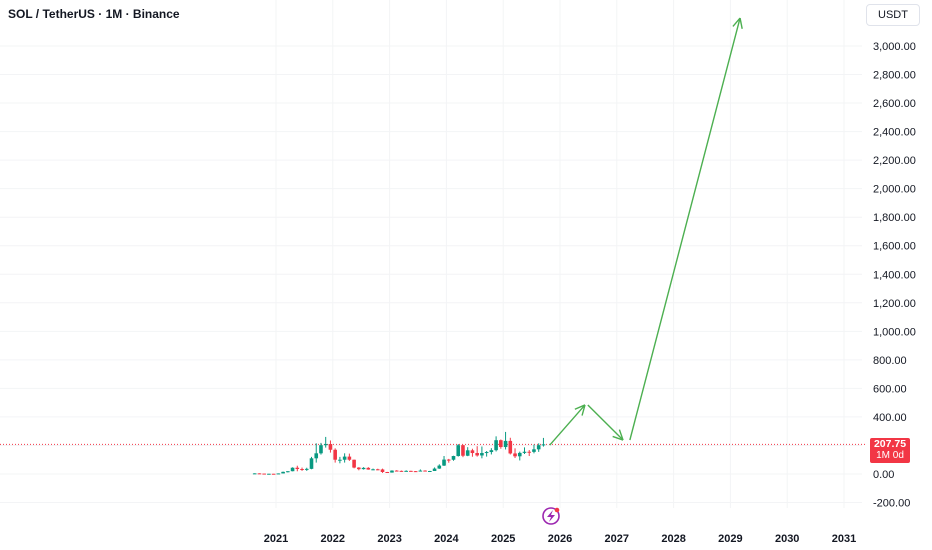 This screenshot has width=932, height=550. I want to click on logo-dot, so click(557, 510).